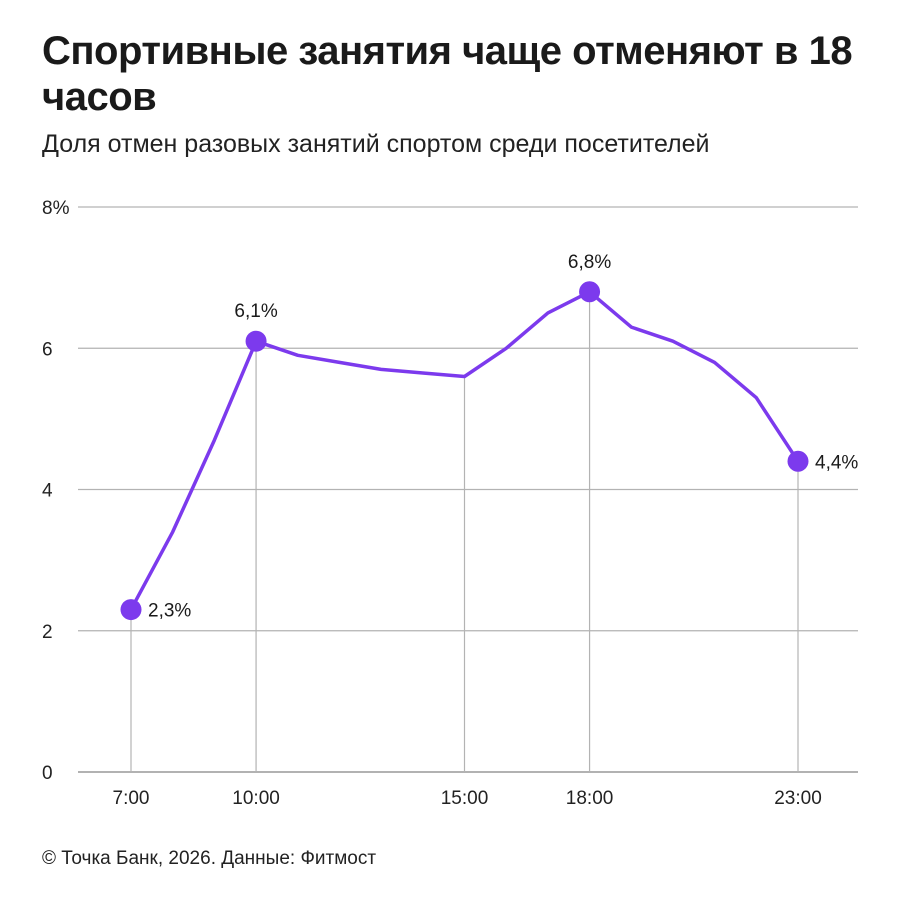 Image resolution: width=900 pixels, height=900 pixels. Describe the element at coordinates (47, 491) in the screenshot. I see `y-tick-label: 4` at that location.